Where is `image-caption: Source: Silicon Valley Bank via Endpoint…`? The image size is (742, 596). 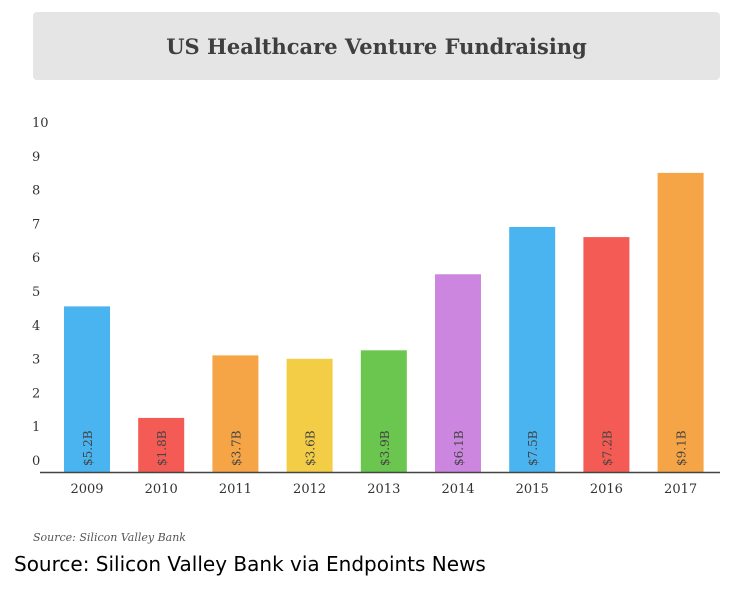 image-caption: Source: Silicon Valley Bank via Endpoint… is located at coordinates (250, 564).